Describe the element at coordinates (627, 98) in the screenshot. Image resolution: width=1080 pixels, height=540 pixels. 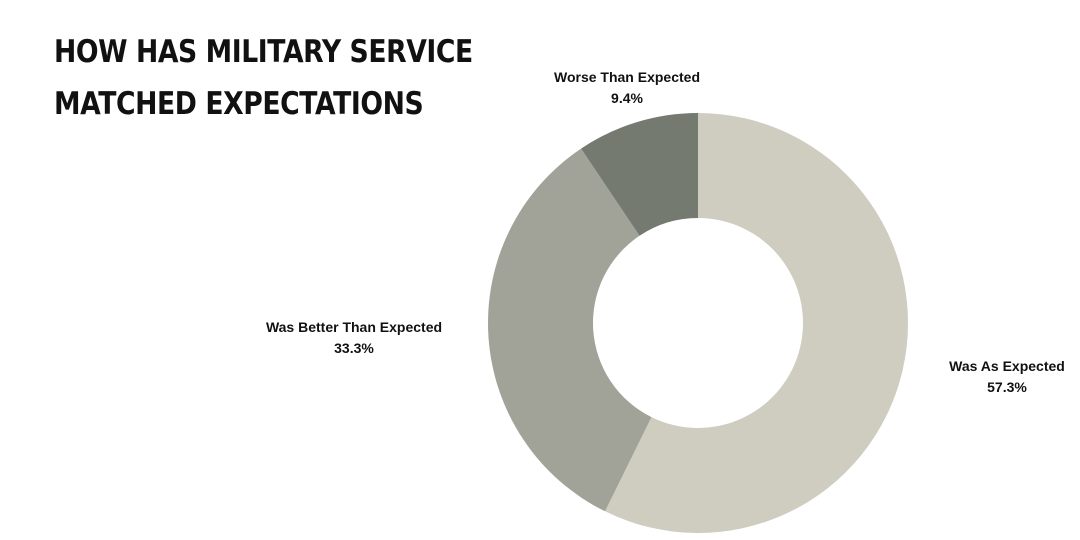
I see `slice-value-text: 9.4%` at that location.